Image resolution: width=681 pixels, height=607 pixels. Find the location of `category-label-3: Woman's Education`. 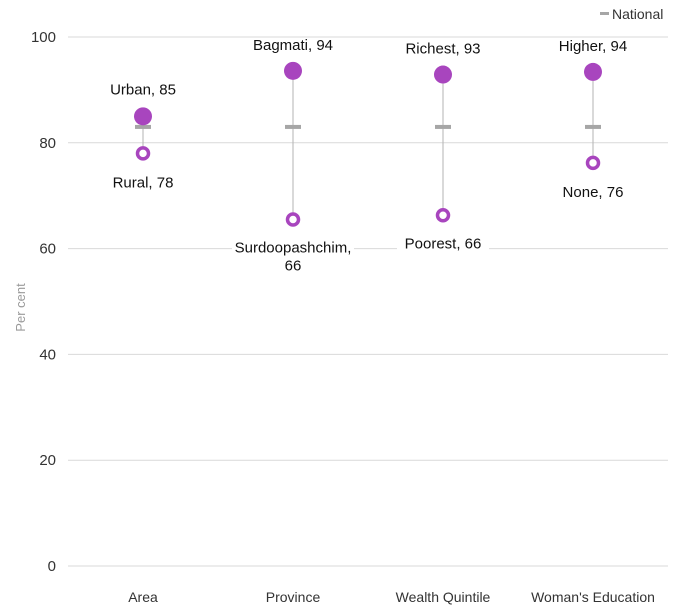

category-label-3: Woman's Education is located at coordinates (593, 597).